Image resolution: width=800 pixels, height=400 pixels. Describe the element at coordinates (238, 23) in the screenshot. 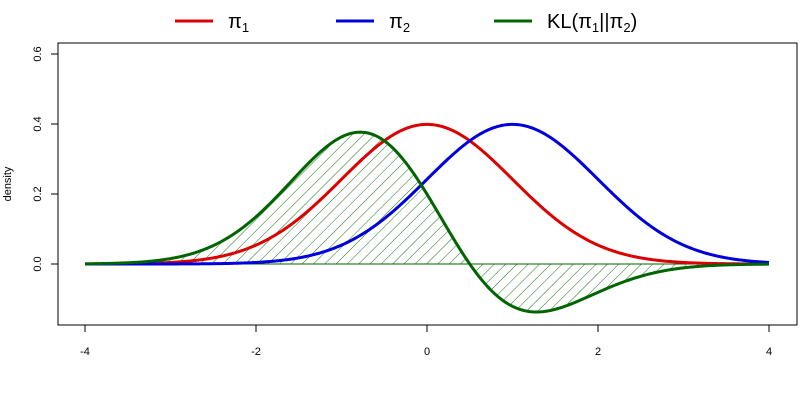

I see `legend-label: π1` at that location.